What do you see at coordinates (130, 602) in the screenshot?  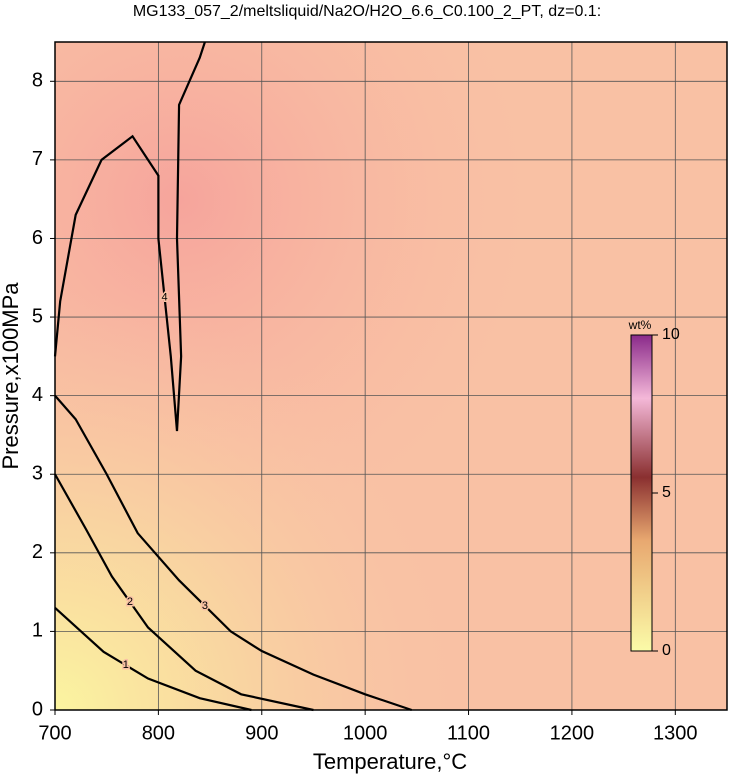 I see `contour-label: 2` at bounding box center [130, 602].